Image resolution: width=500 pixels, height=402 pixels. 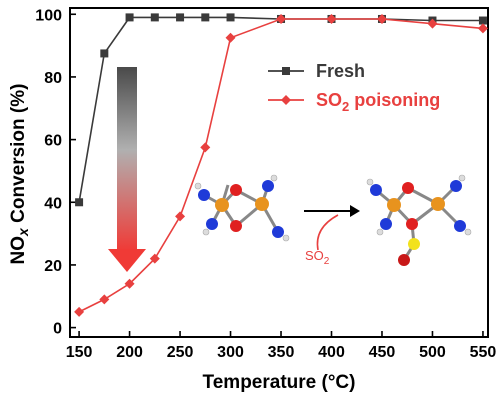 What do you see at coordinates (354, 87) in the screenshot?
I see `legend: Fresh SO2 poisoning` at bounding box center [354, 87].